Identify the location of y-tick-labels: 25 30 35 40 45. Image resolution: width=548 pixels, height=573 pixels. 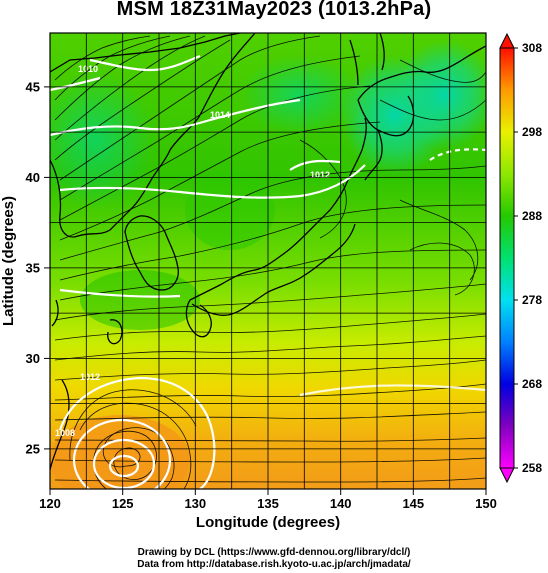
(33, 268).